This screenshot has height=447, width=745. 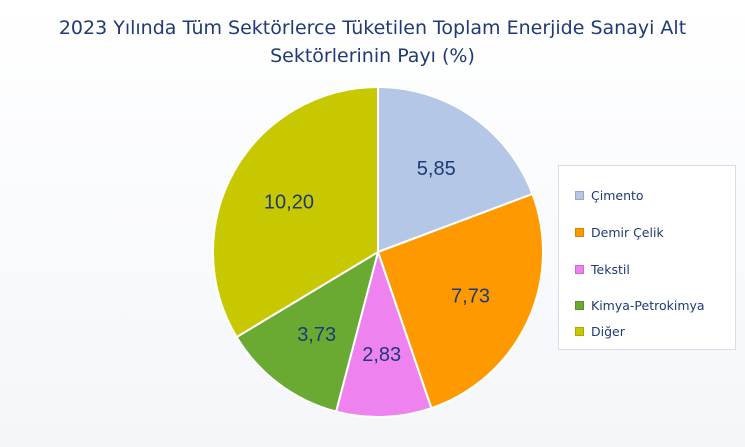 What do you see at coordinates (579, 269) in the screenshot?
I see `legend-swatch-tekstil` at bounding box center [579, 269].